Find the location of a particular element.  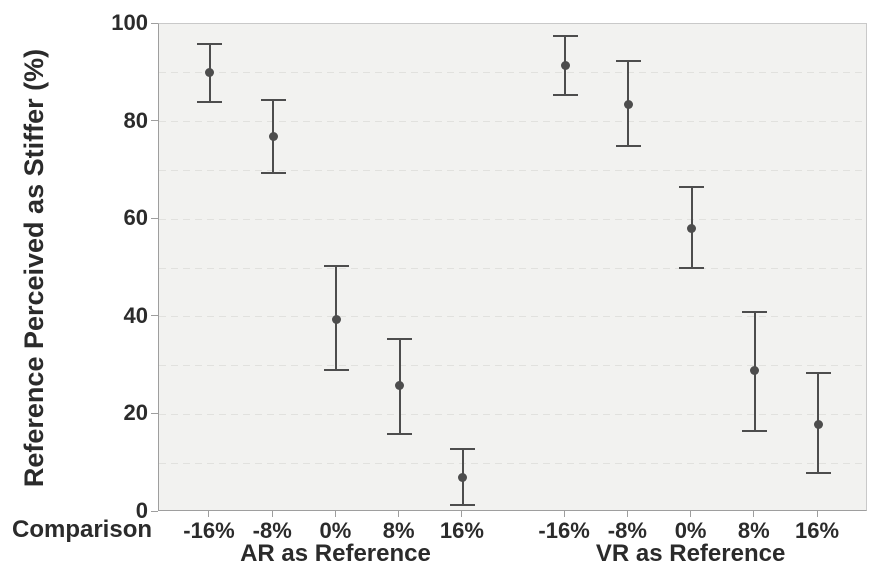

group-label: VR as Reference is located at coordinates (690, 553).